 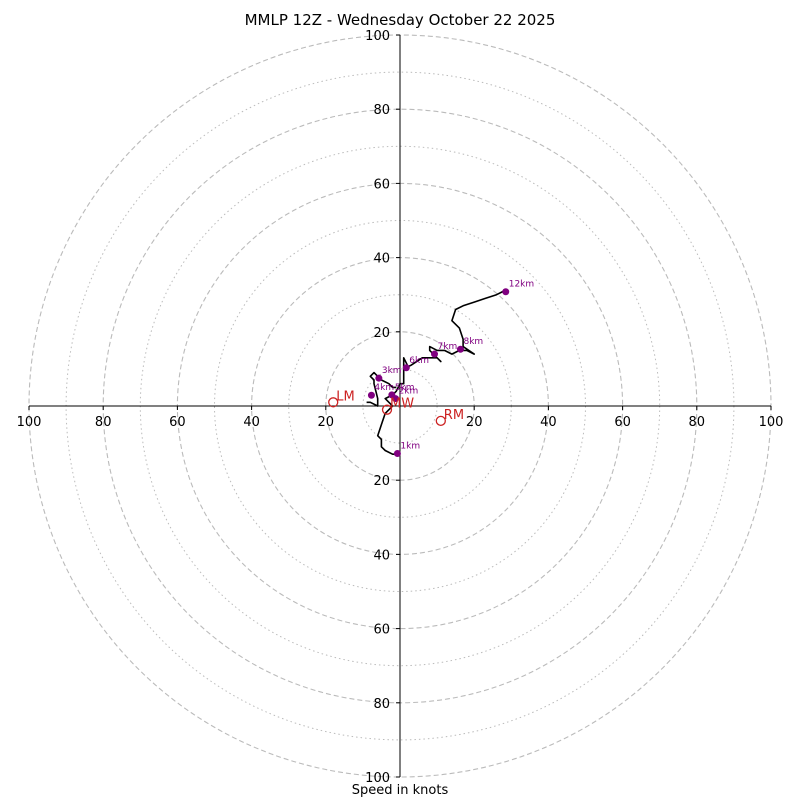 I want to click on storm-motion-lm, so click(x=333, y=402).